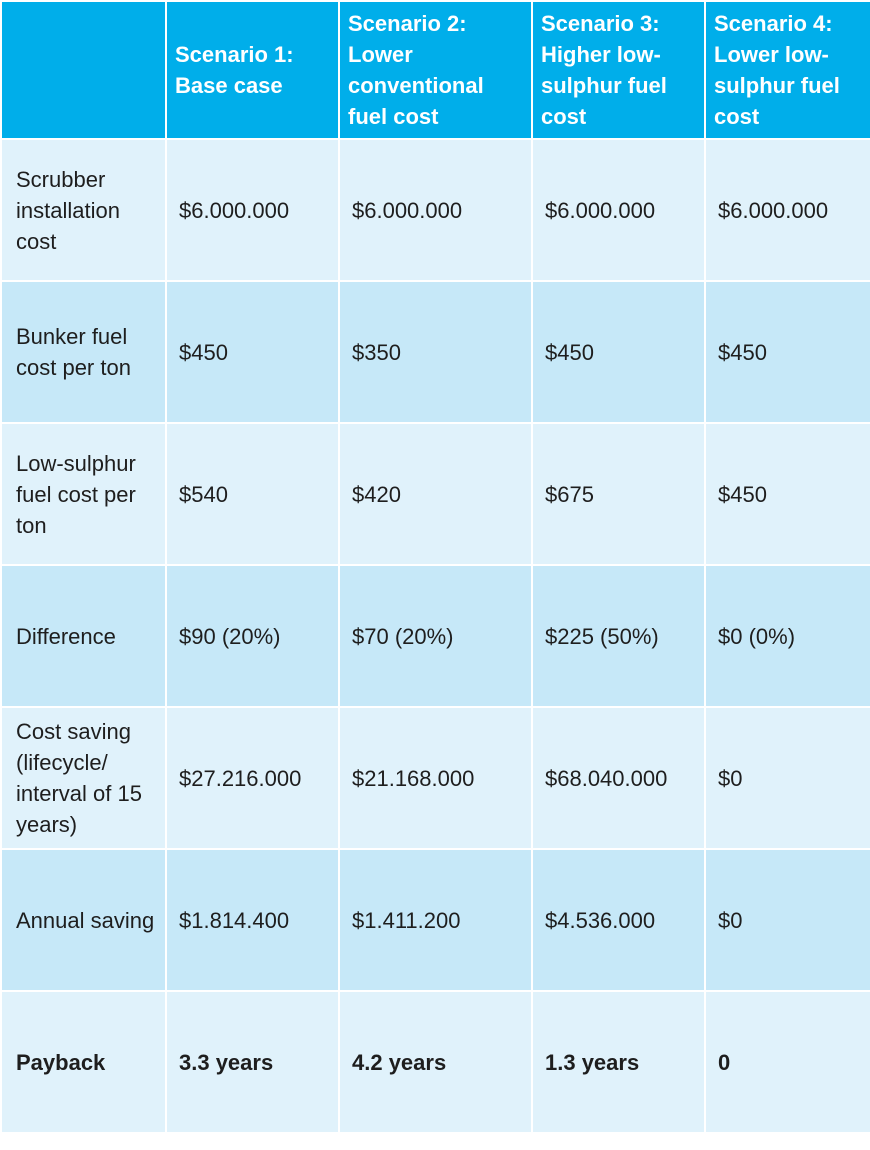 The image size is (870, 1150). What do you see at coordinates (252, 494) in the screenshot?
I see `value-cell: $540` at bounding box center [252, 494].